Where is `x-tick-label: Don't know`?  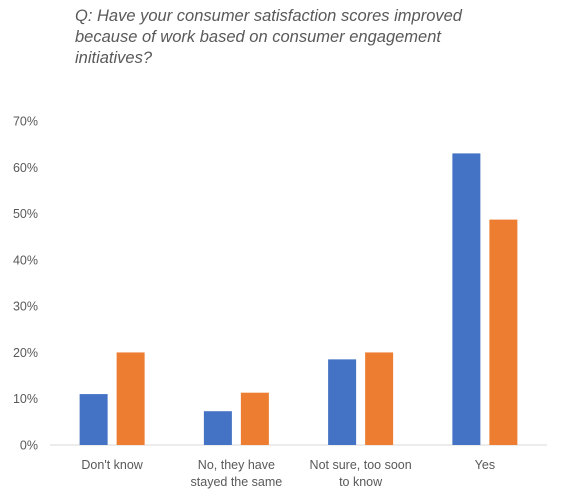
x-tick-label: Don't know is located at coordinates (112, 465).